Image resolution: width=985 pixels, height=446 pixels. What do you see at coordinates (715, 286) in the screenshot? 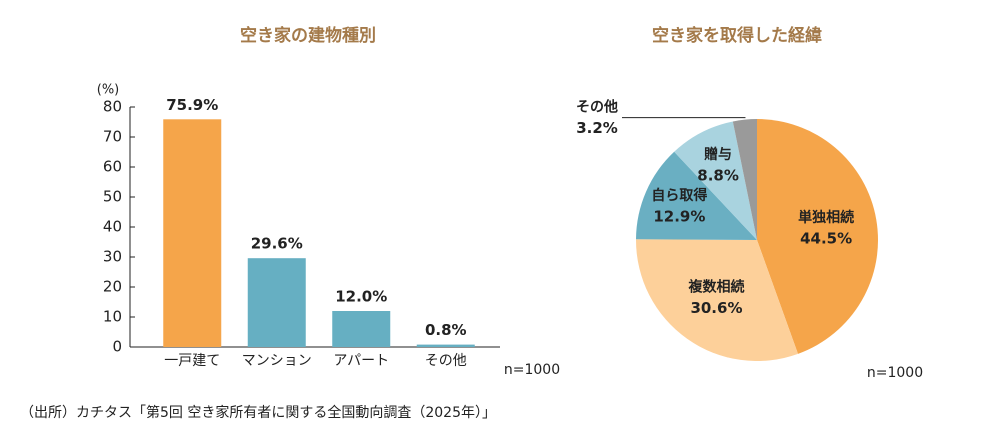
I see `slice-label: 複数相続` at bounding box center [715, 286].